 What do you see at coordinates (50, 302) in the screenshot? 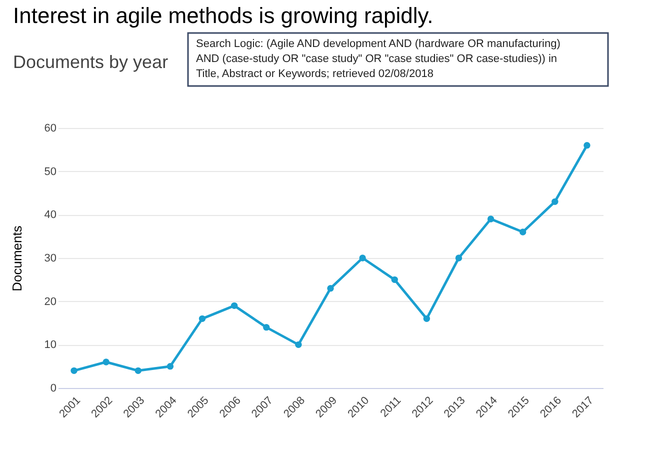
I see `y-tick-label: 20` at bounding box center [50, 302].